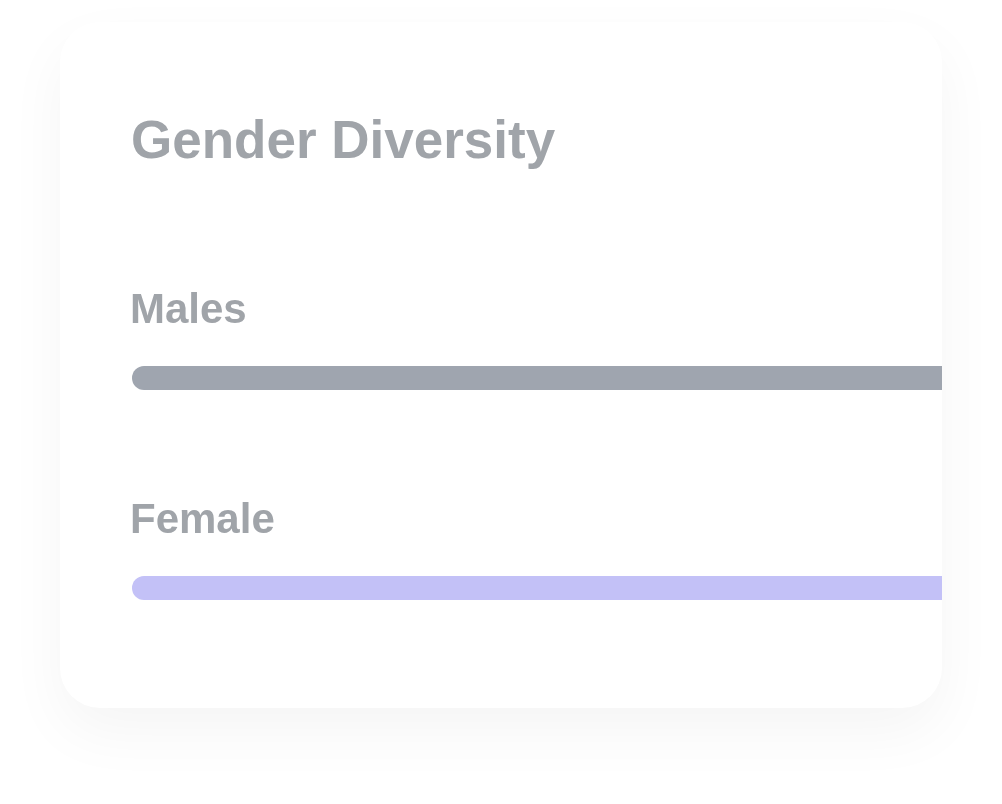 This screenshot has width=1002, height=804. What do you see at coordinates (343, 139) in the screenshot?
I see `chart-title: Gender Diversity` at bounding box center [343, 139].